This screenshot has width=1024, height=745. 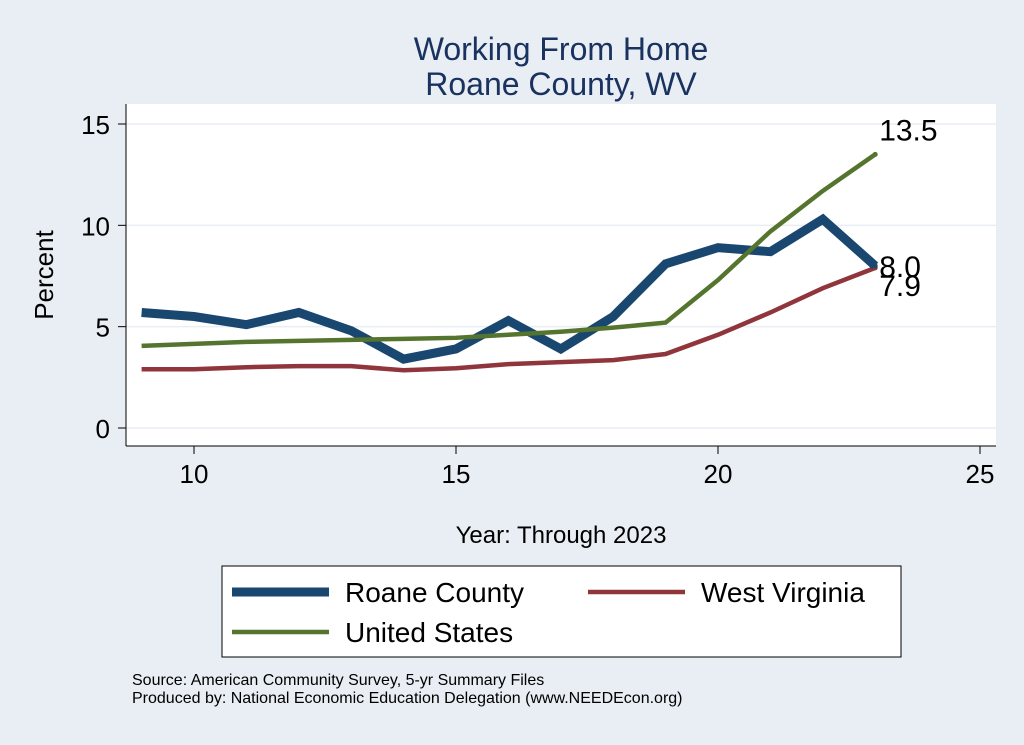 What do you see at coordinates (561, 49) in the screenshot?
I see `chart-title: Working From Home` at bounding box center [561, 49].